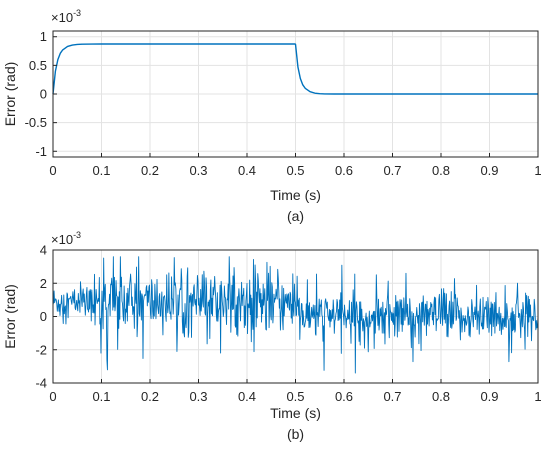 The height and width of the screenshot is (452, 550). I want to click on y-tick-label: 2, so click(43, 283).